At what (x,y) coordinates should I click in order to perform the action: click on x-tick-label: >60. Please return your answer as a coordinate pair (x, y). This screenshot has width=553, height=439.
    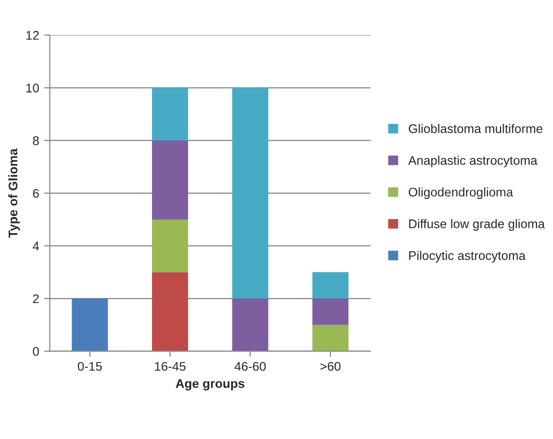
    Looking at the image, I should click on (330, 366).